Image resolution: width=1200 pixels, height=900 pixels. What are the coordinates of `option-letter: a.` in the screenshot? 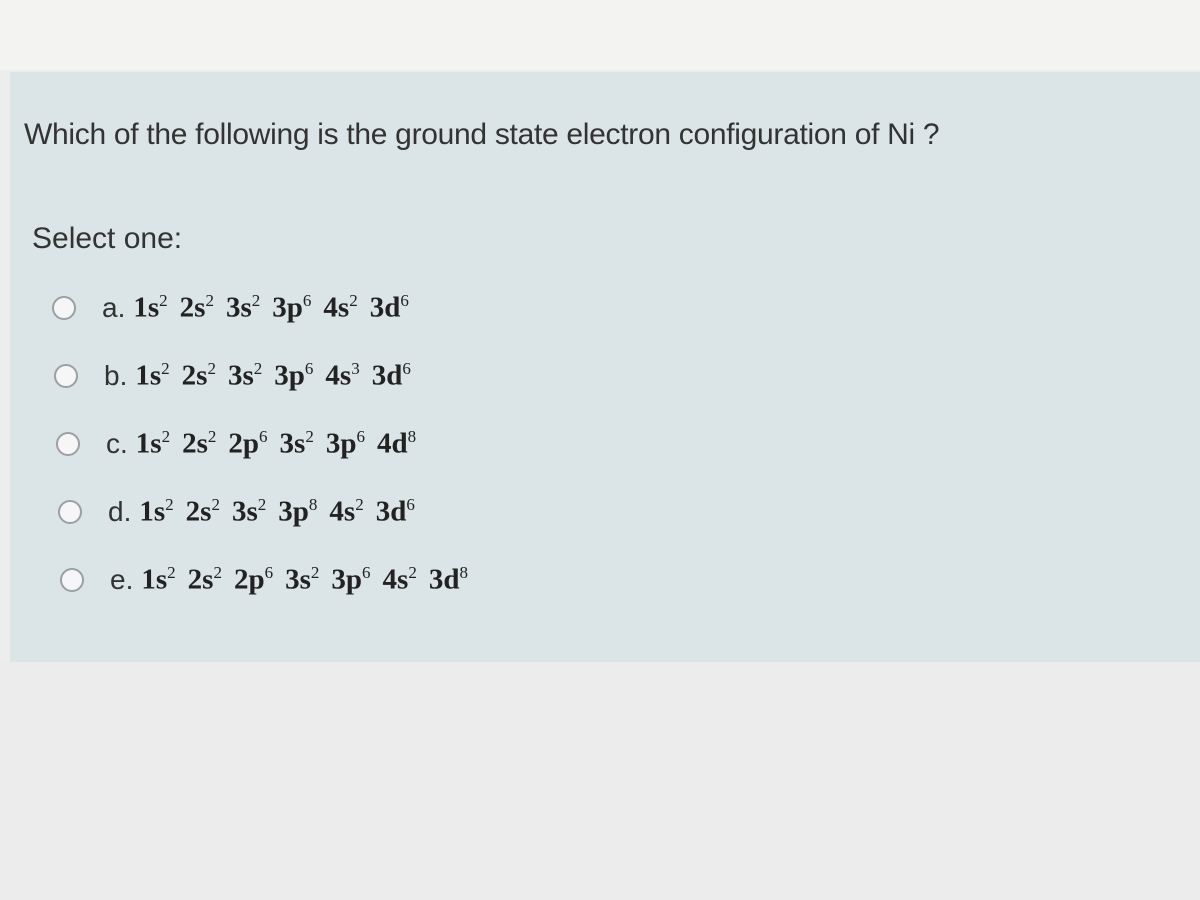 It's located at (114, 307).